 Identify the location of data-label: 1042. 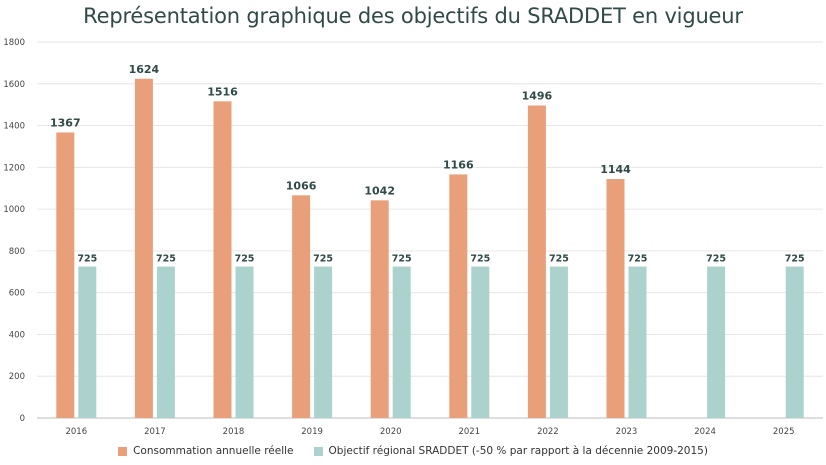
(379, 190).